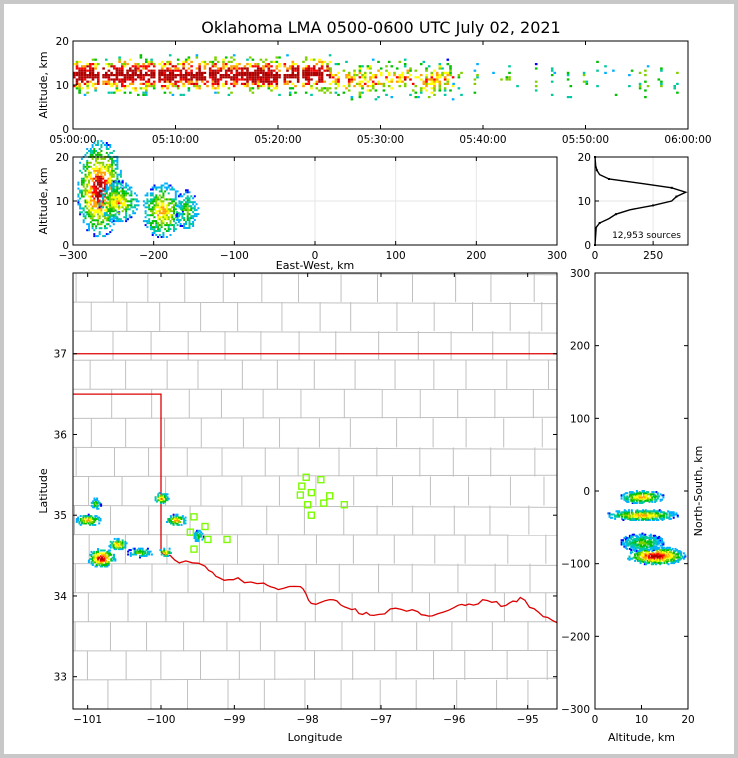  What do you see at coordinates (595, 720) in the screenshot?
I see `x-tick-label: 0` at bounding box center [595, 720].